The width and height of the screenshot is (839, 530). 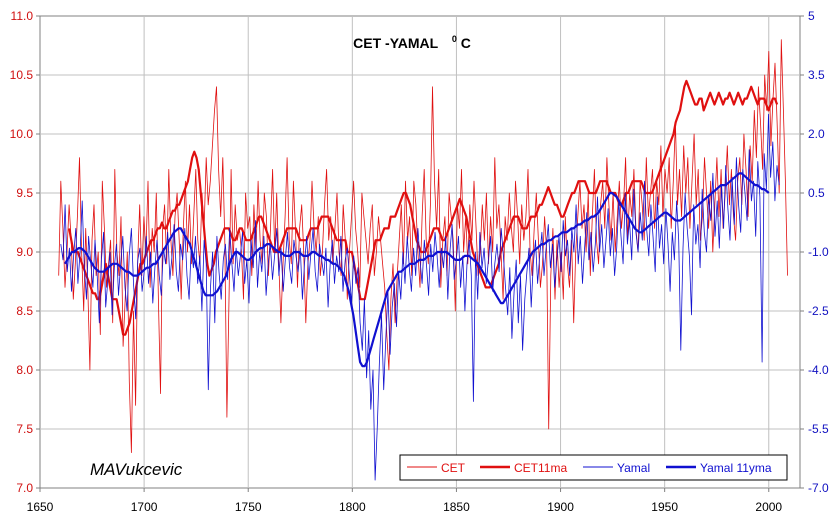 I want to click on title-unit: C, so click(x=466, y=43).